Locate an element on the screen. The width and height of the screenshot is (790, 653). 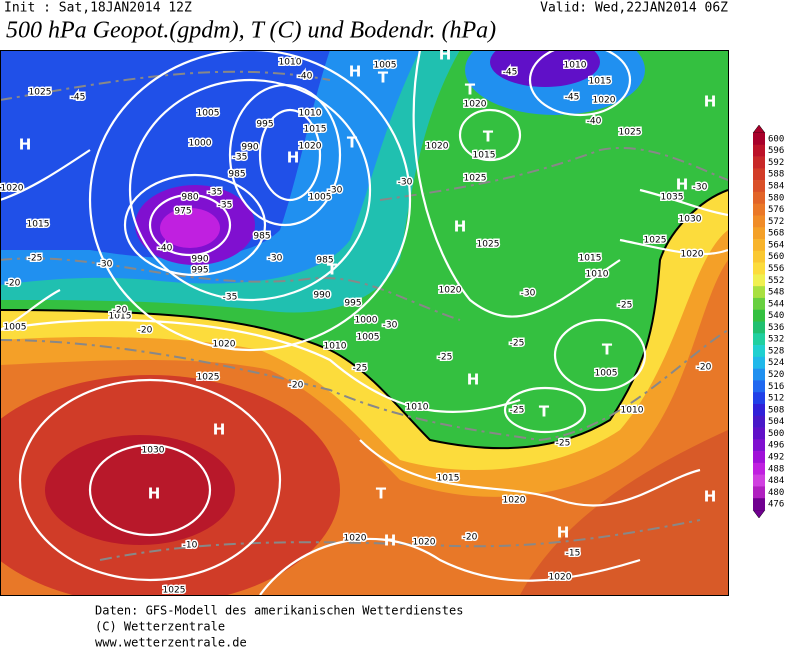
colorbar-label: 516 is located at coordinates (776, 387).